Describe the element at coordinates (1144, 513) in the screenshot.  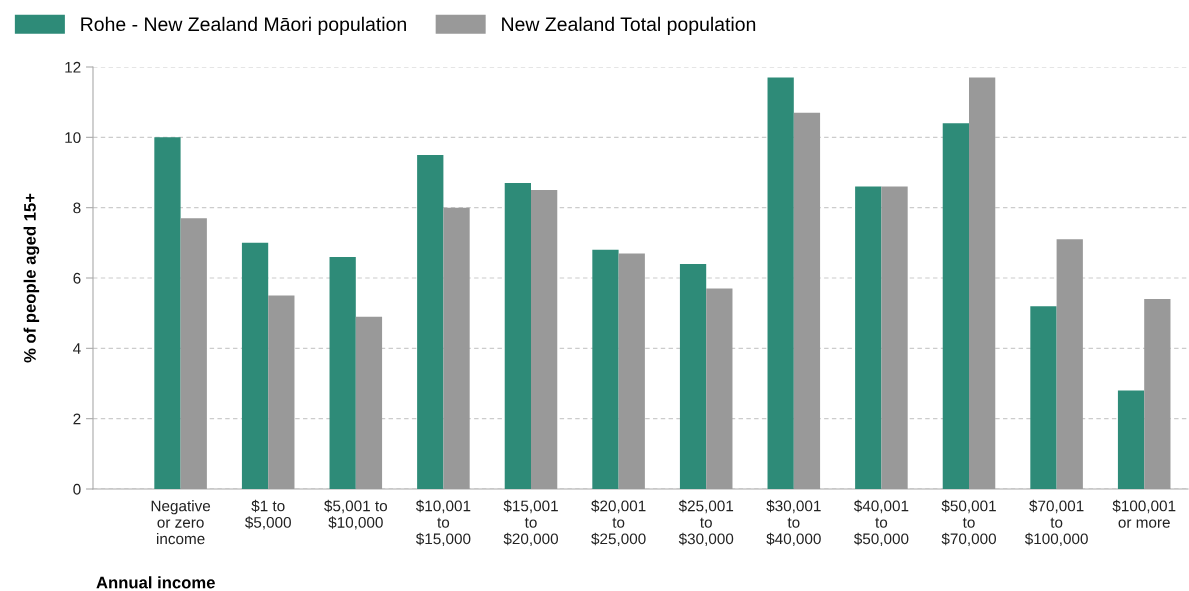
I see `x-tick-label: $100,001 or more` at that location.